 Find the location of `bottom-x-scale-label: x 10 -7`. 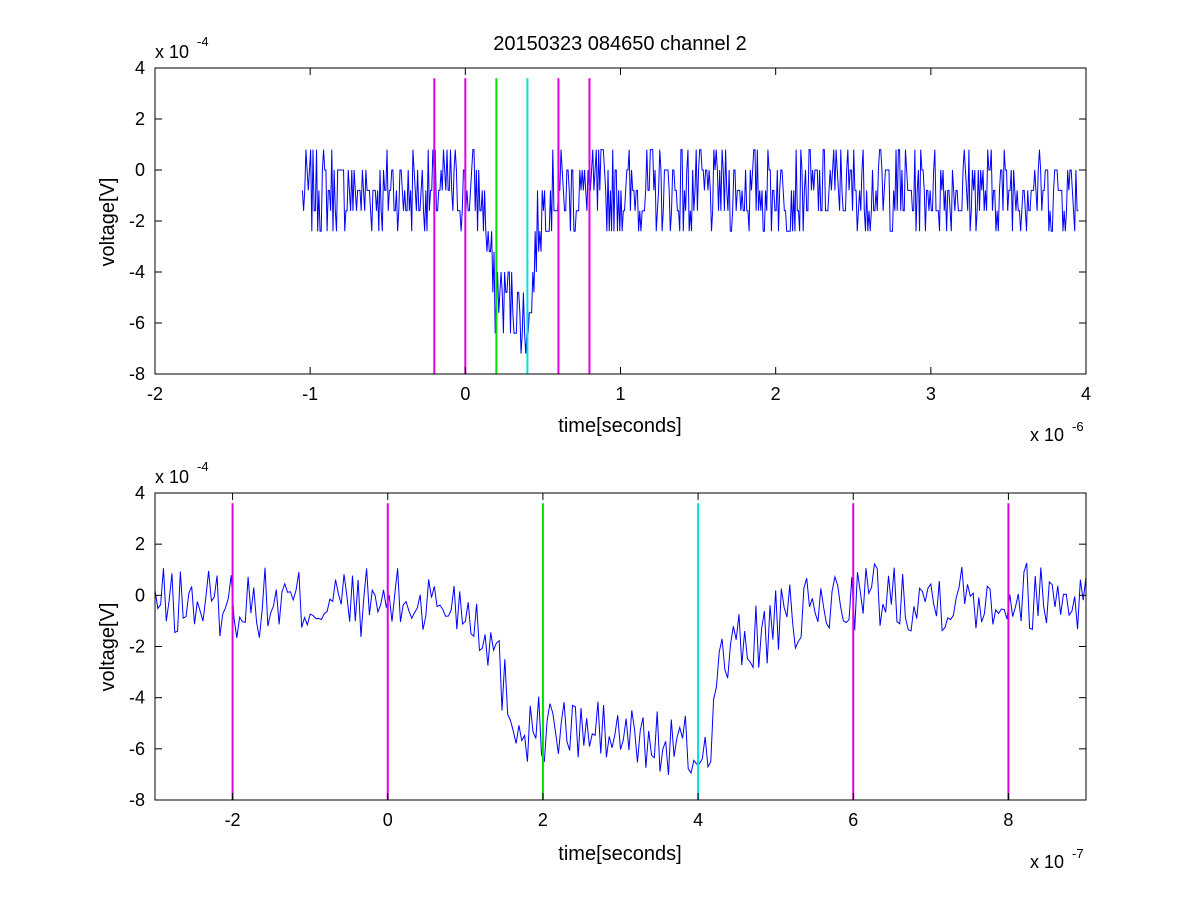

bottom-x-scale-label: x 10 -7 is located at coordinates (1057, 859).